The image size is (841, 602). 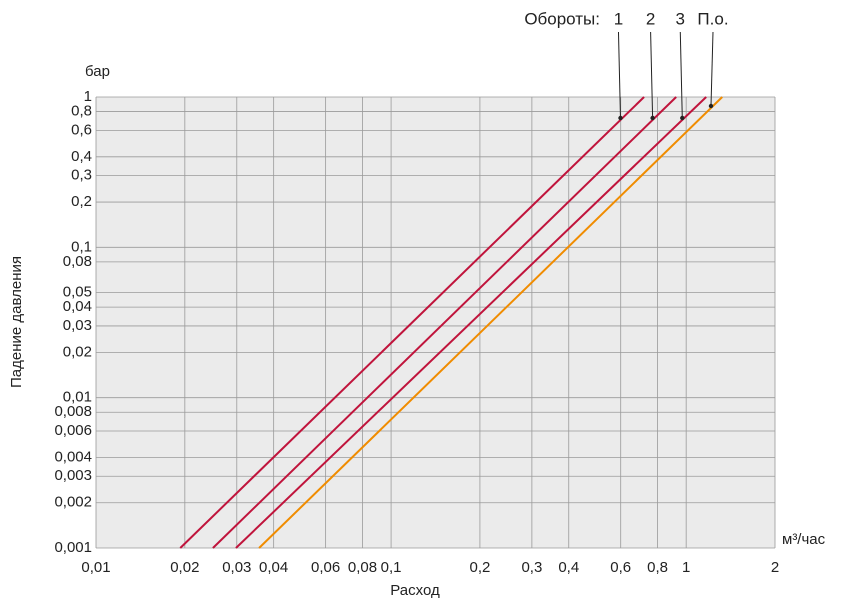 What do you see at coordinates (77, 261) in the screenshot?
I see `y-tick-label: 0,08` at bounding box center [77, 261].